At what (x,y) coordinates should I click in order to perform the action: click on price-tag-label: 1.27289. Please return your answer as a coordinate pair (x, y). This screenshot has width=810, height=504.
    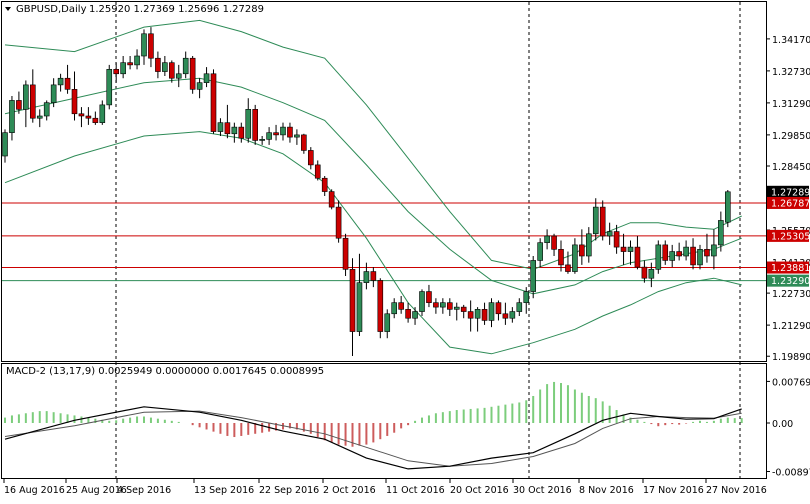
    Looking at the image, I should click on (790, 192).